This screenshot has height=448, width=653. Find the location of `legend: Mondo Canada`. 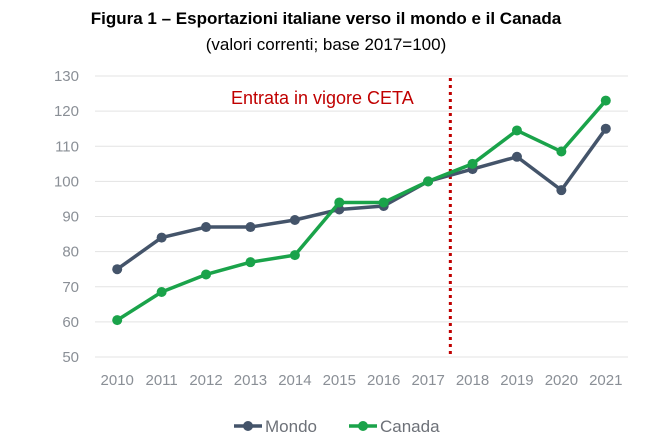

legend: Mondo Canada is located at coordinates (337, 426).